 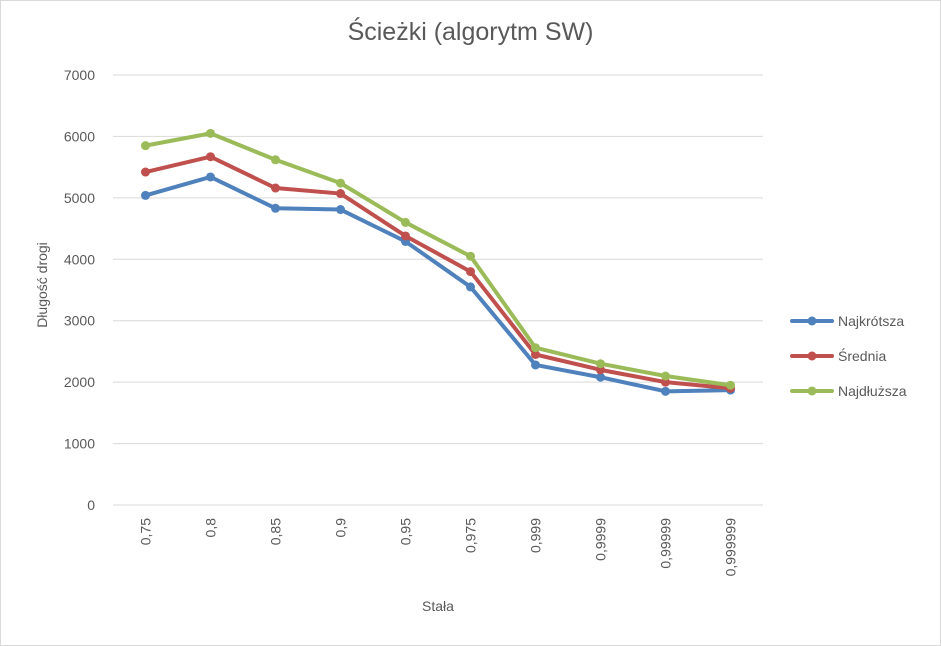 I want to click on y-tick-label: 4000, so click(x=79, y=259).